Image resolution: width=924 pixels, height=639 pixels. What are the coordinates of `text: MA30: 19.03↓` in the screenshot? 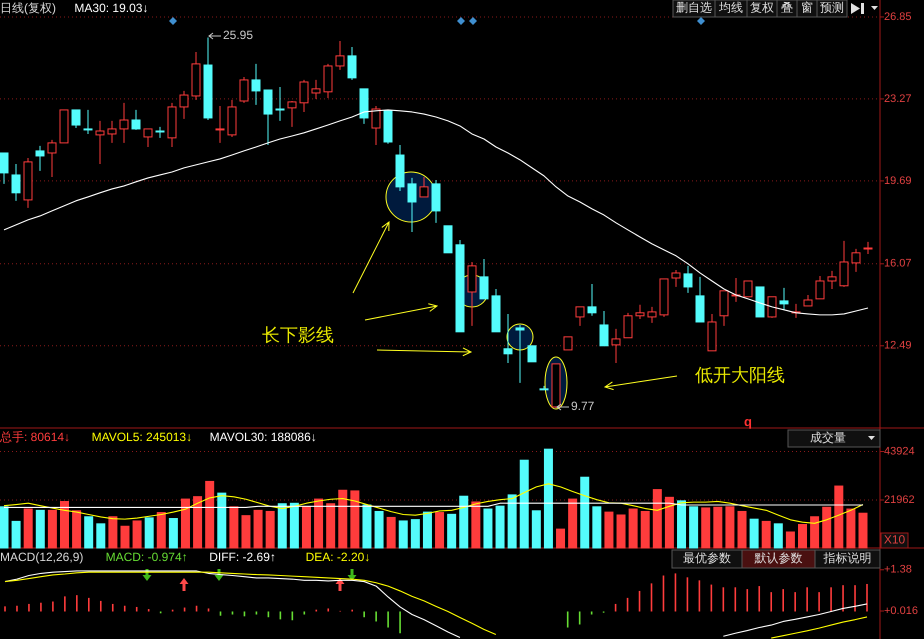 It's located at (111, 8).